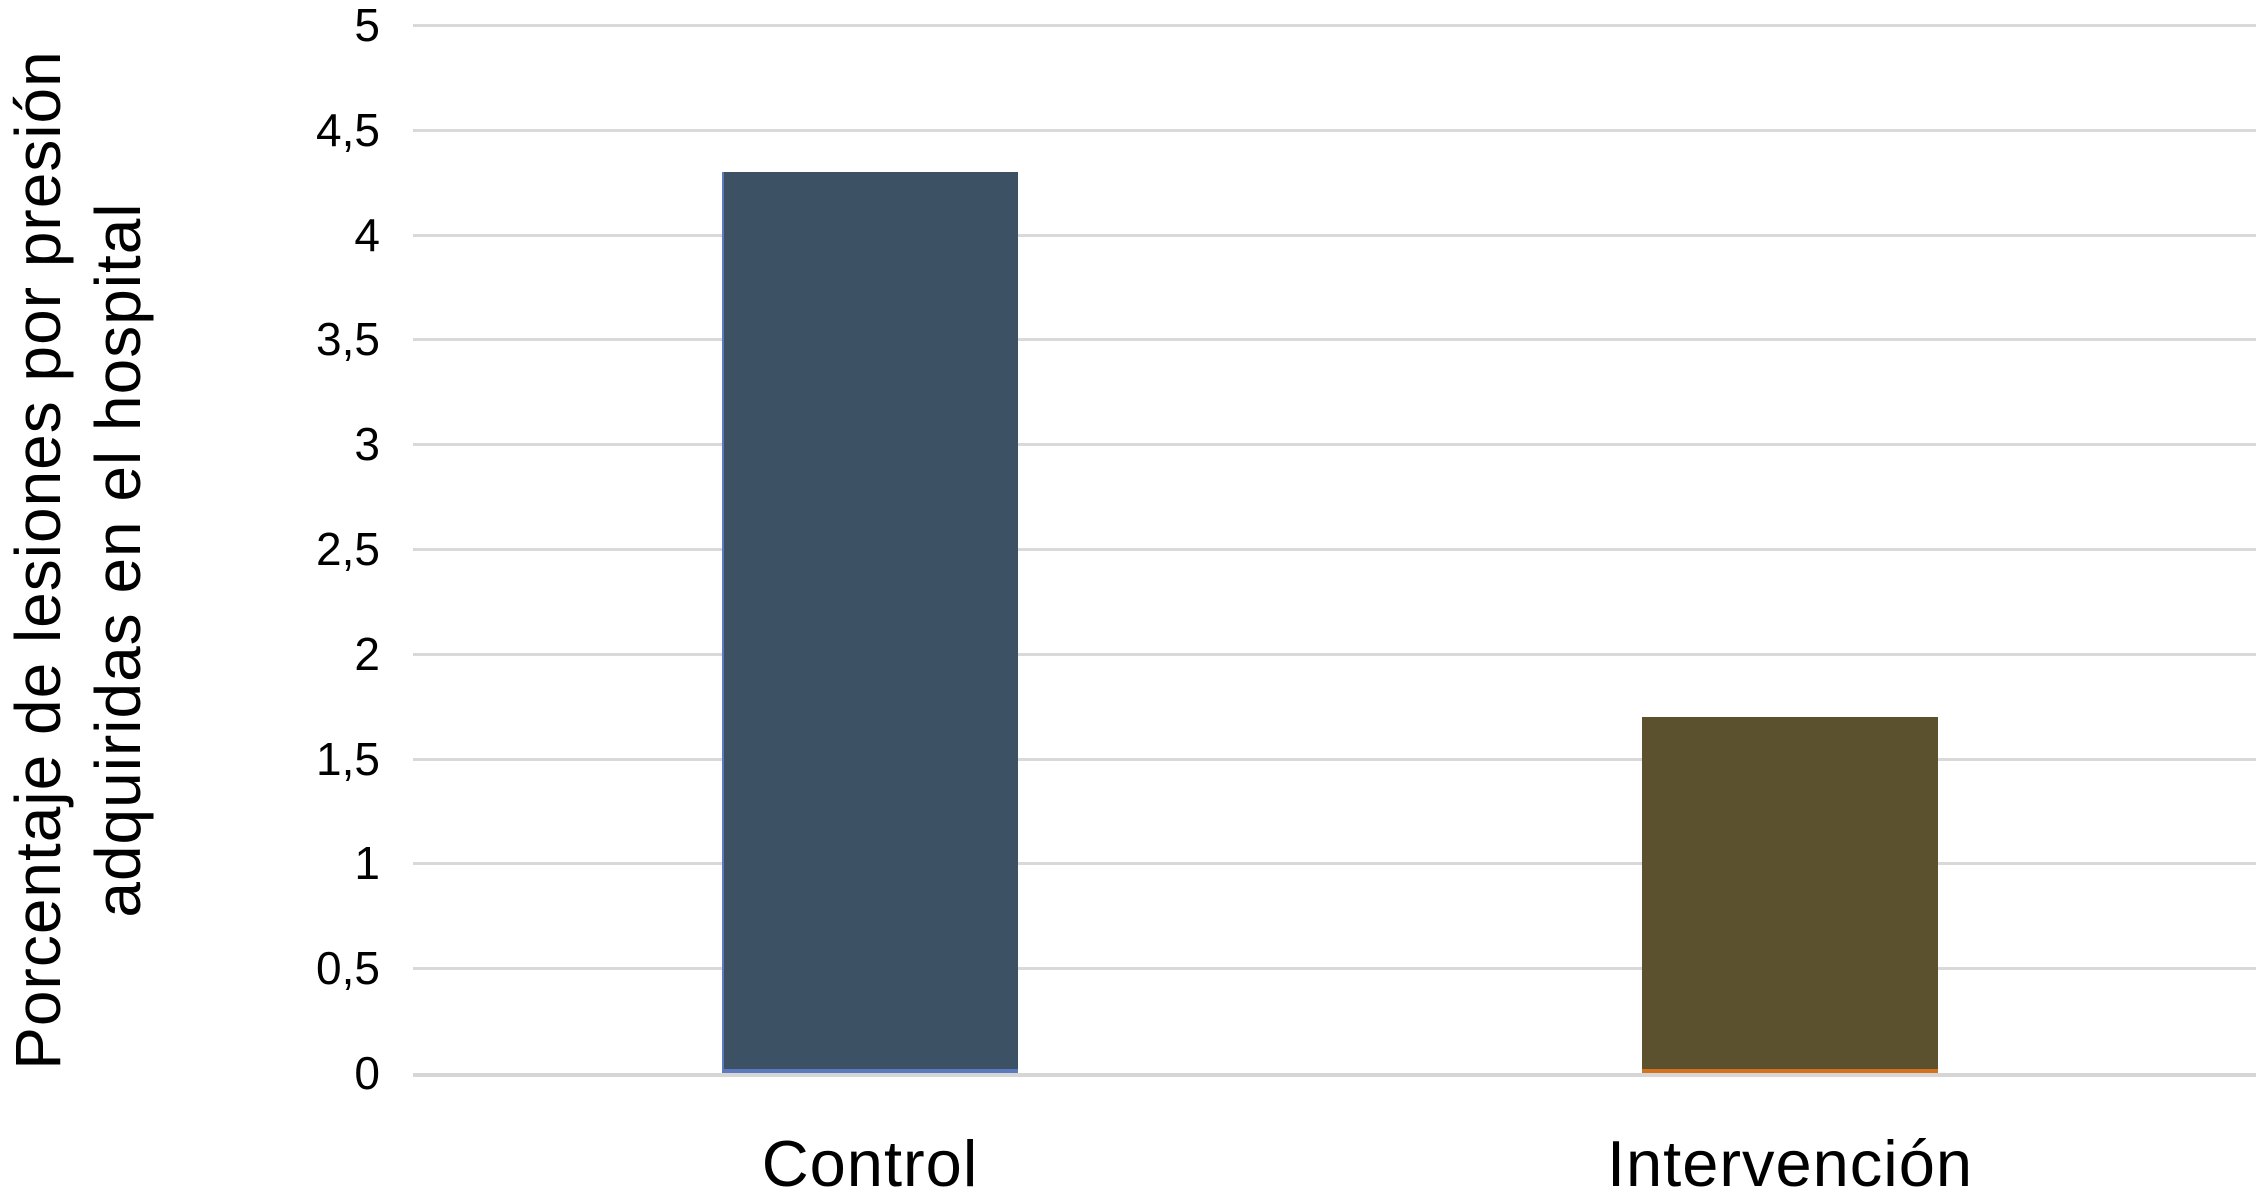 Image resolution: width=2266 pixels, height=1194 pixels. Describe the element at coordinates (348, 758) in the screenshot. I see `y-tick-label: 1,5` at that location.